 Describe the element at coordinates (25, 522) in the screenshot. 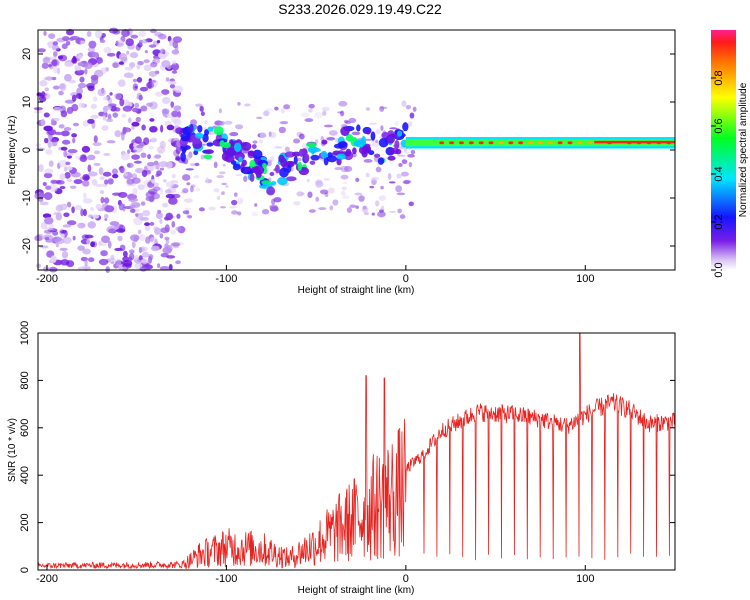

I see `snr-y-tick-label: 200` at that location.